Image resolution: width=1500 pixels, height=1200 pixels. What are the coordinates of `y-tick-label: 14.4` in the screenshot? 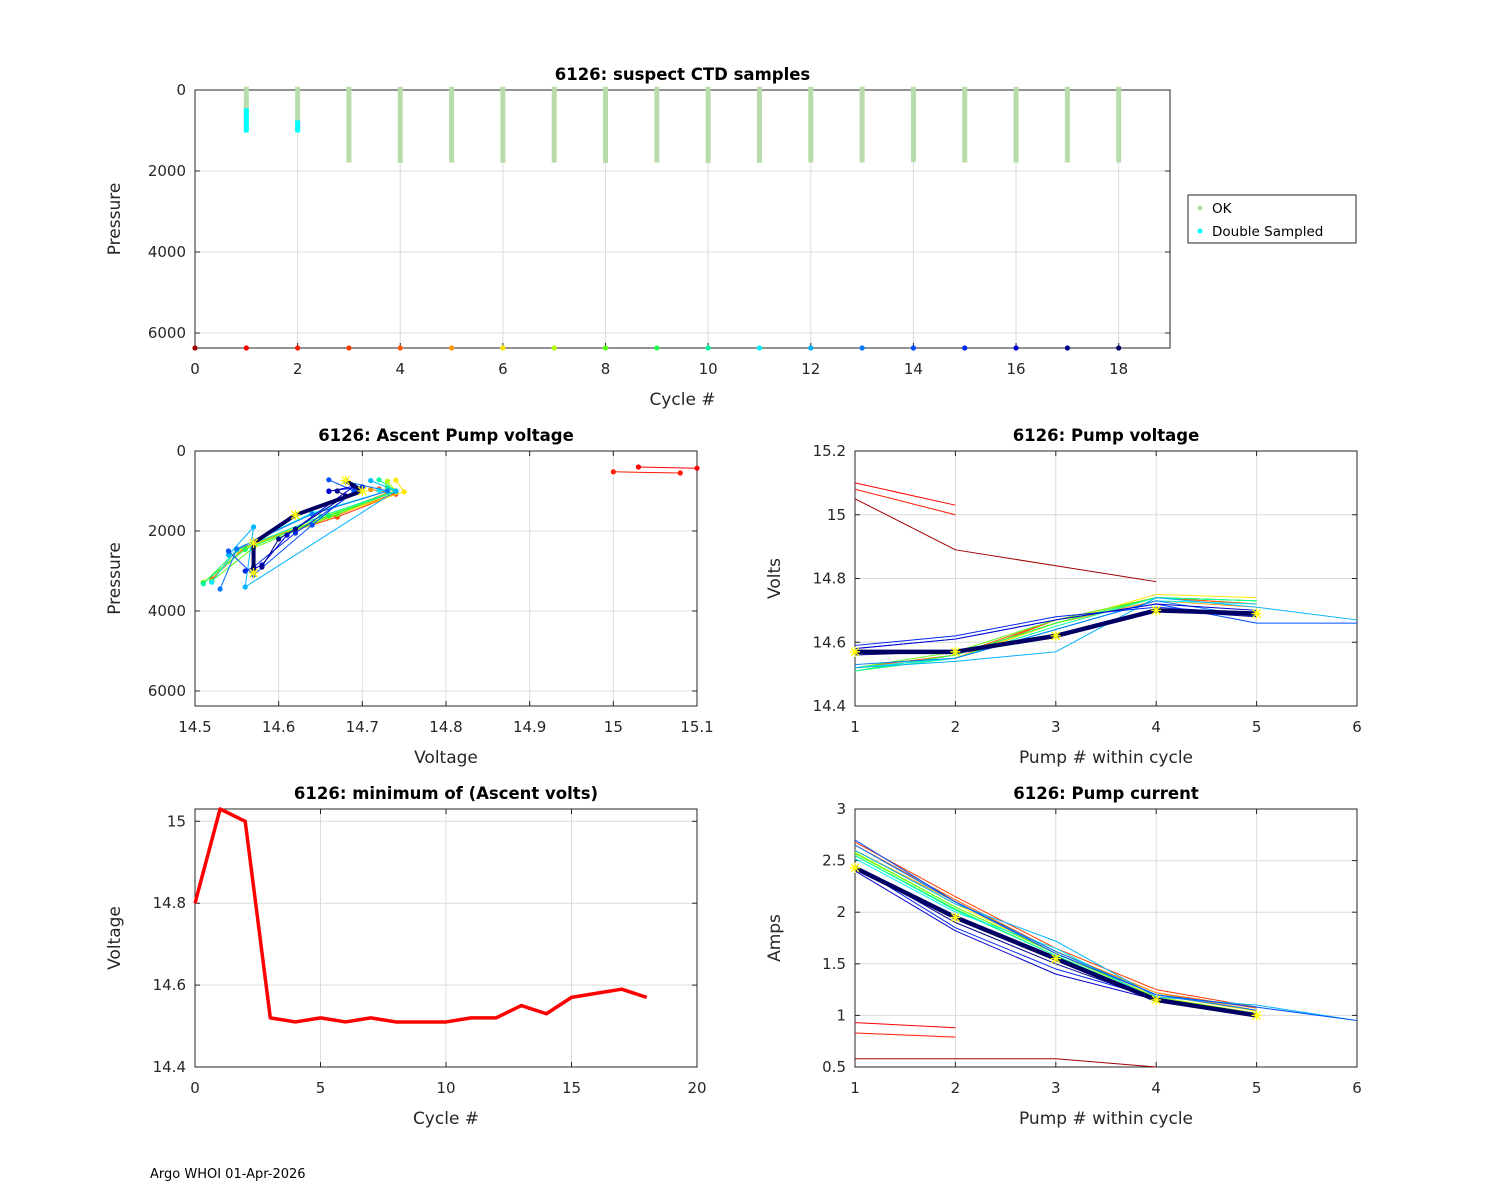 It's located at (169, 1067).